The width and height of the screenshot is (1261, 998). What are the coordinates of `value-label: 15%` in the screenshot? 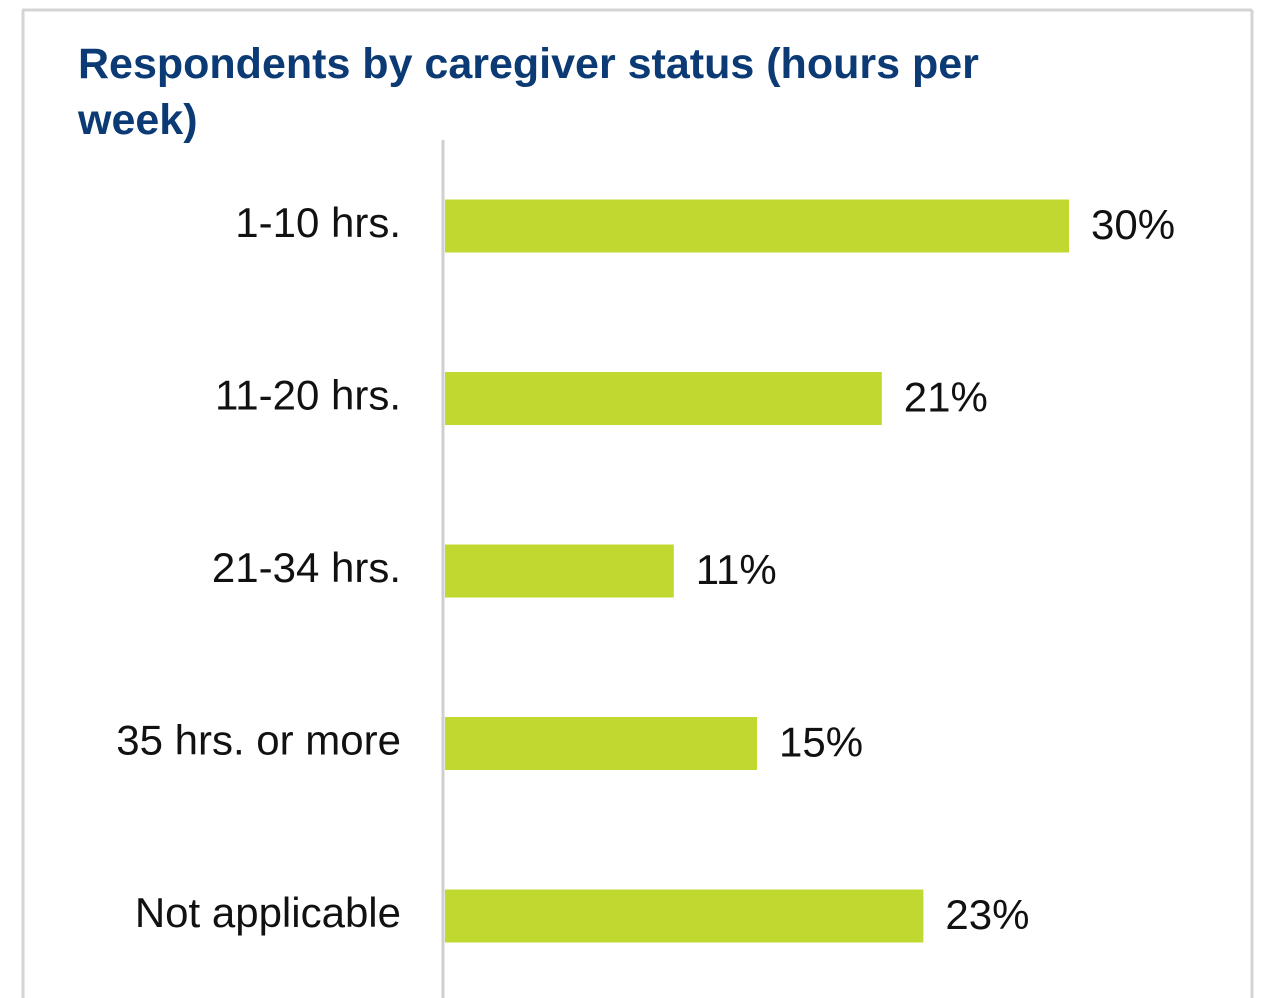 It's located at (821, 742).